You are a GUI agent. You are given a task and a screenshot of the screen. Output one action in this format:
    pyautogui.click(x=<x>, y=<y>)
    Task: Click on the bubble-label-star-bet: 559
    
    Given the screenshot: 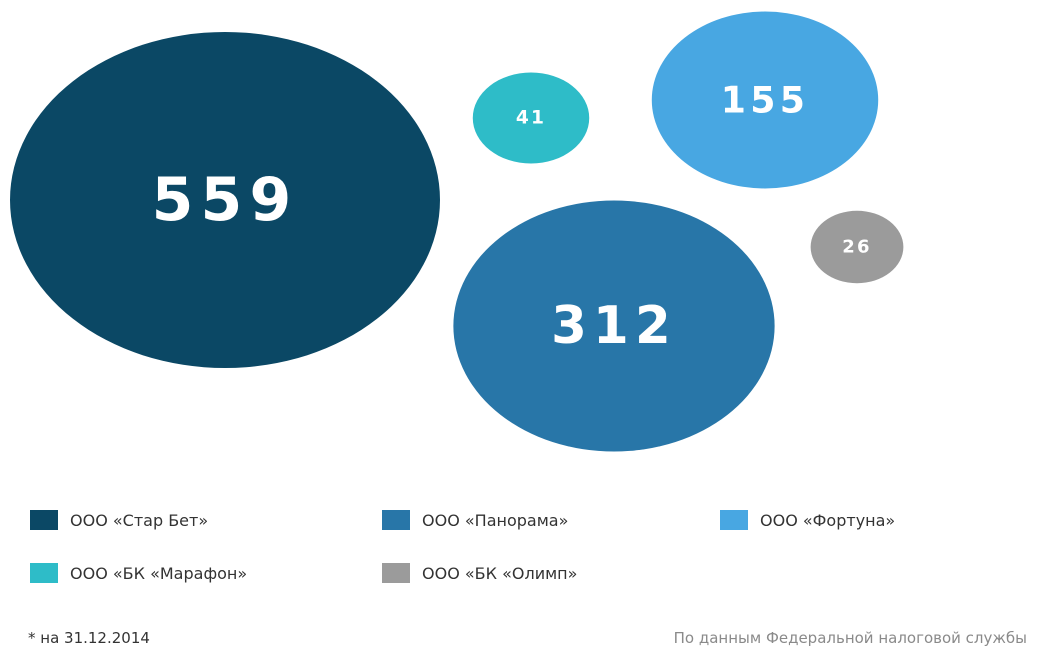 What is the action you would take?
    pyautogui.click(x=225, y=200)
    